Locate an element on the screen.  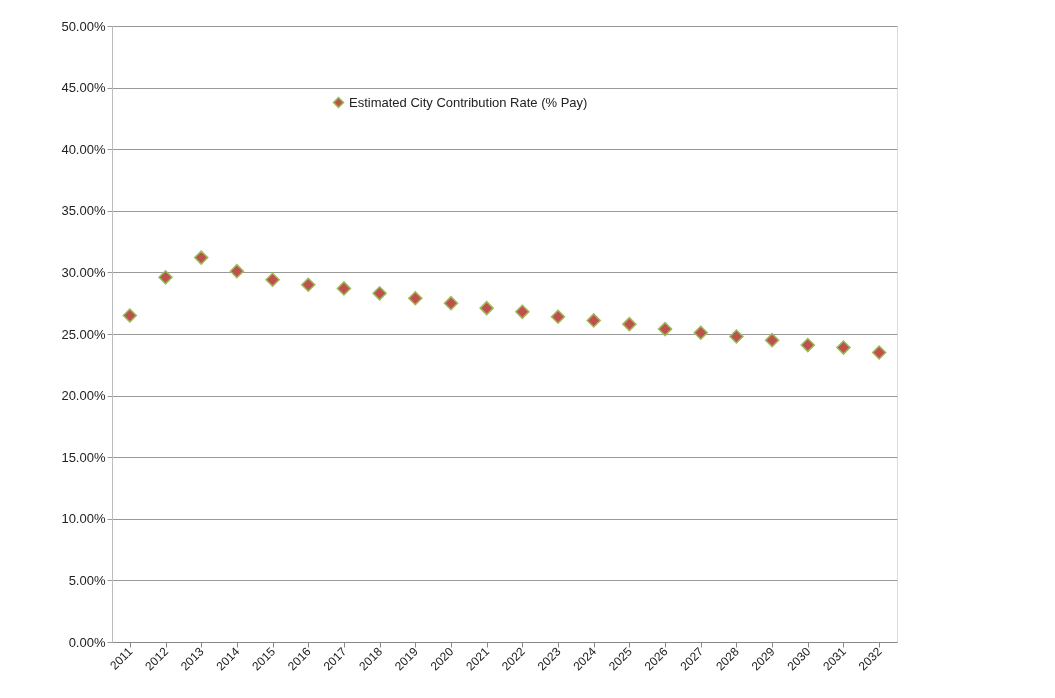
y-tick-label: 40.00% is located at coordinates (83, 149).